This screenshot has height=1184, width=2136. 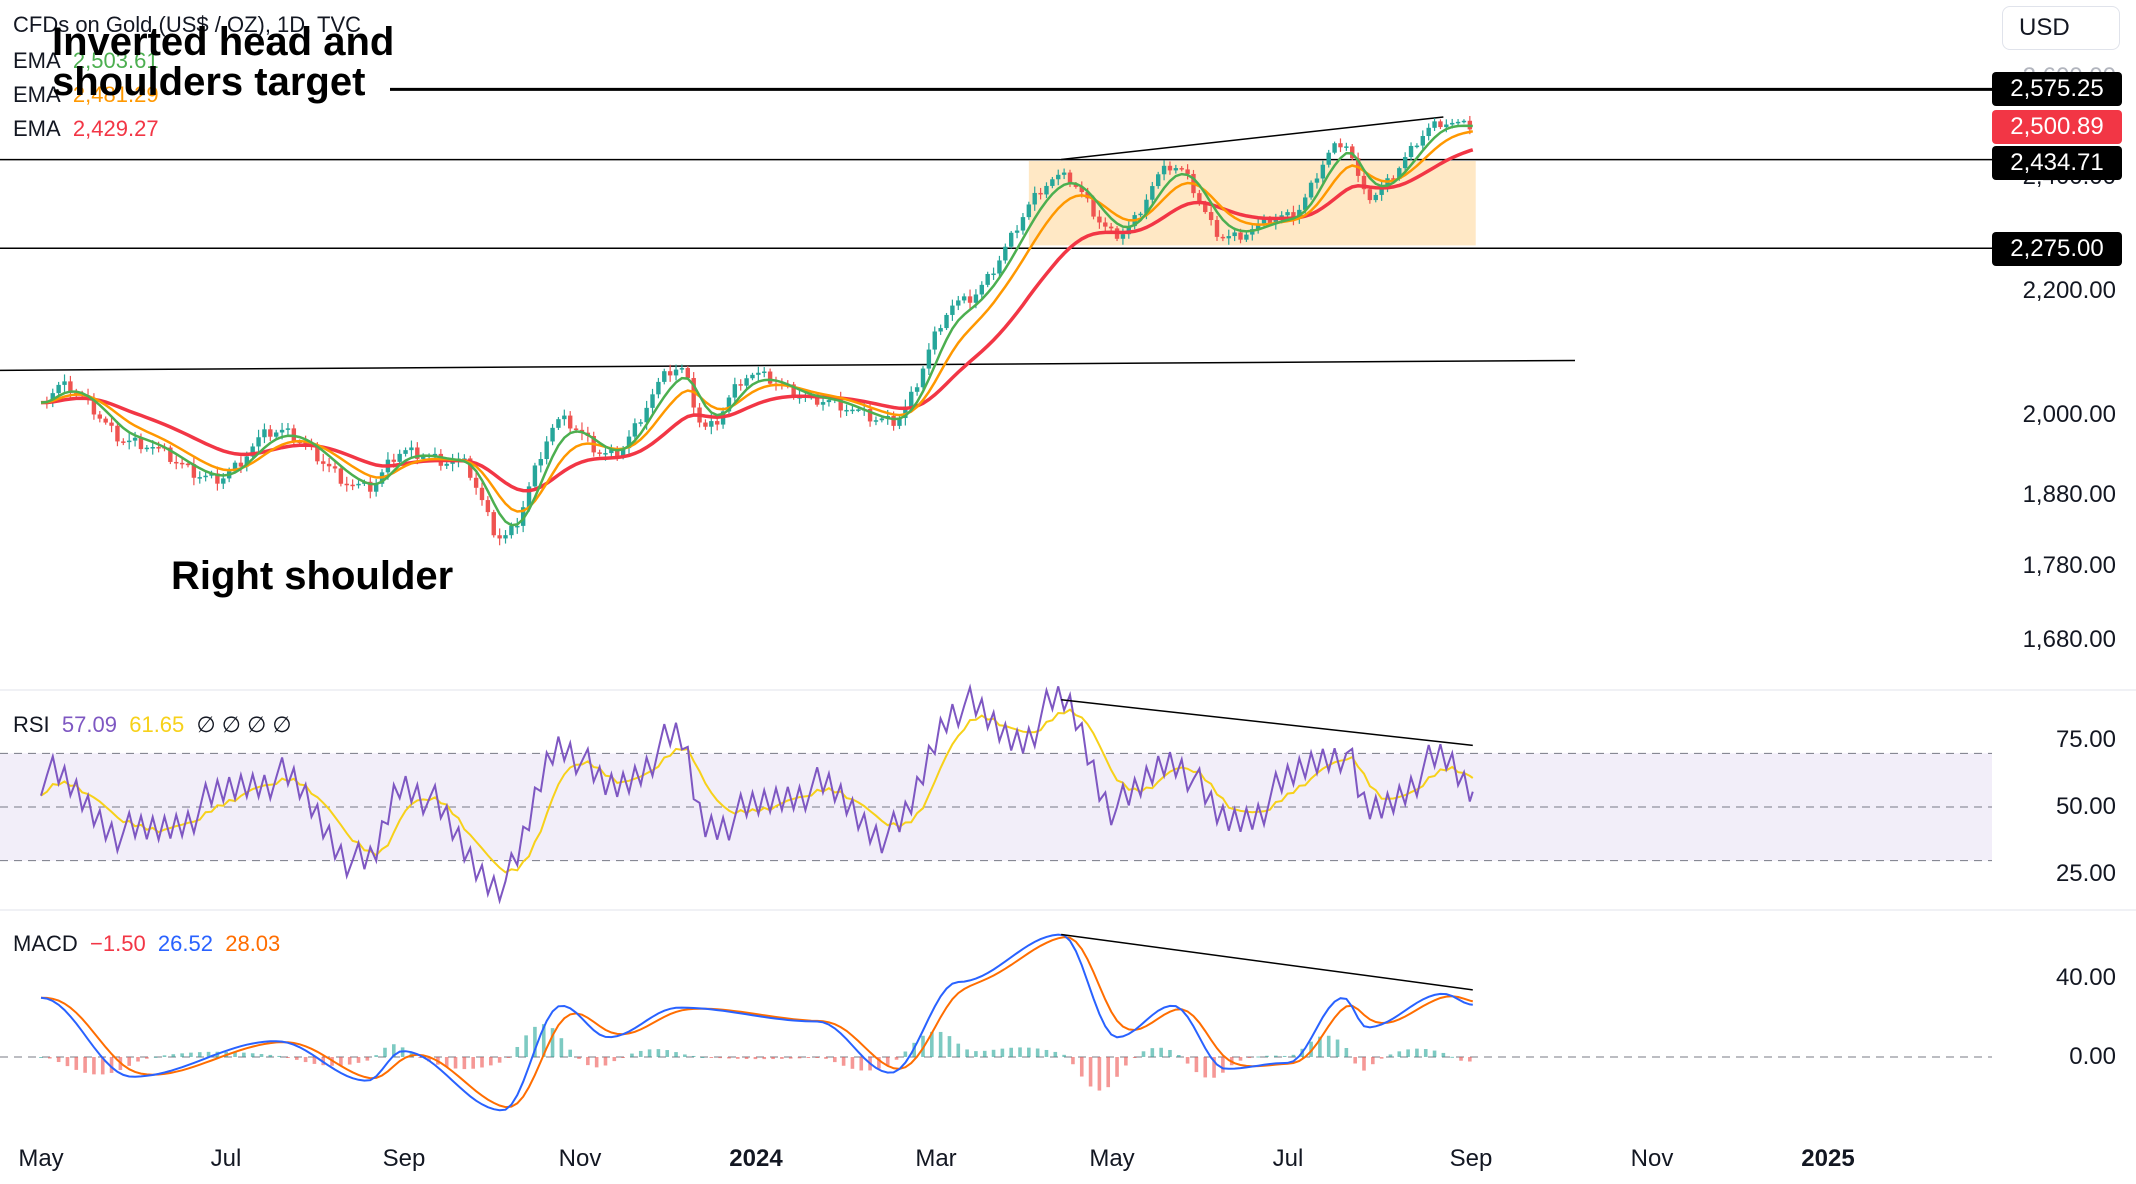 I want to click on rsi-signal-value: 61.65, so click(x=157, y=724).